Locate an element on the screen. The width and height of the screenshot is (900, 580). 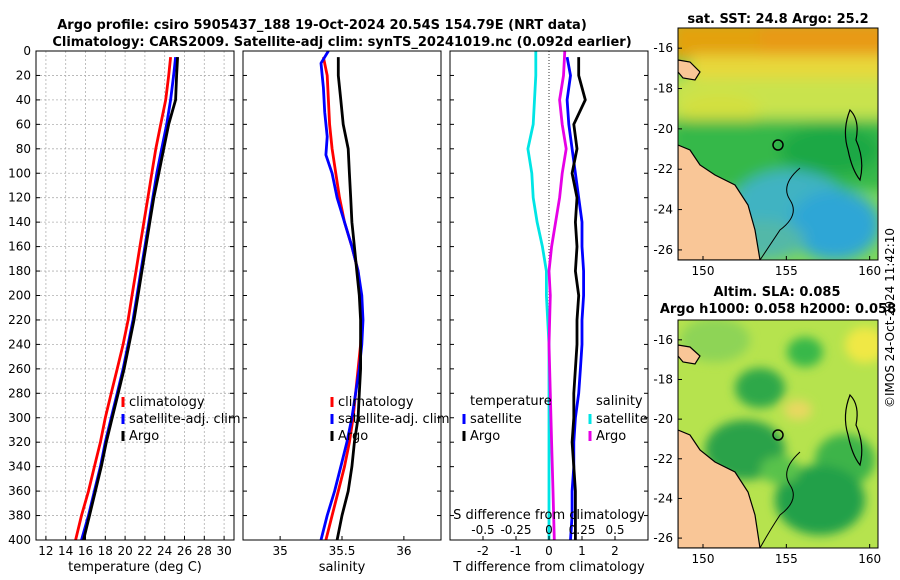
sst-argo-position-marker is located at coordinates (778, 145).